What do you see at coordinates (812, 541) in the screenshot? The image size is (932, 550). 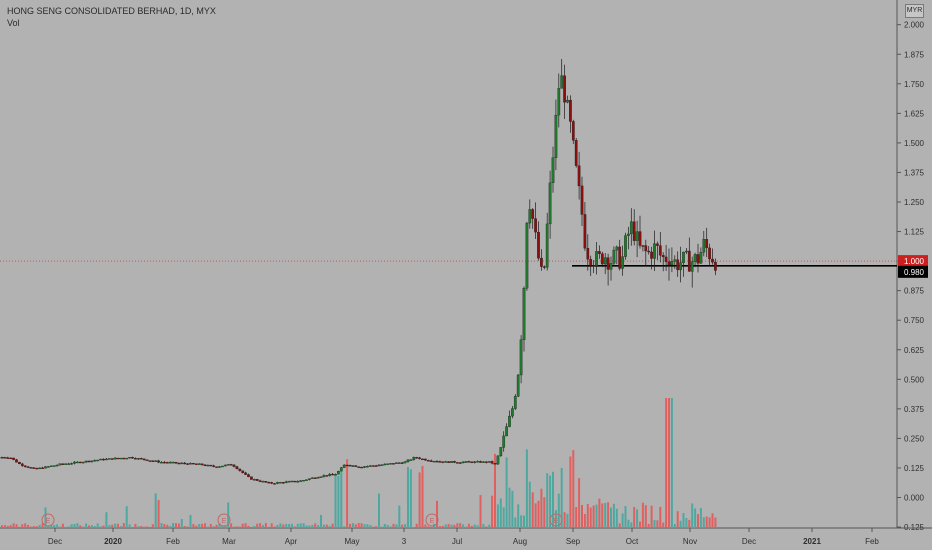 I see `x-tick-label: 2021` at bounding box center [812, 541].